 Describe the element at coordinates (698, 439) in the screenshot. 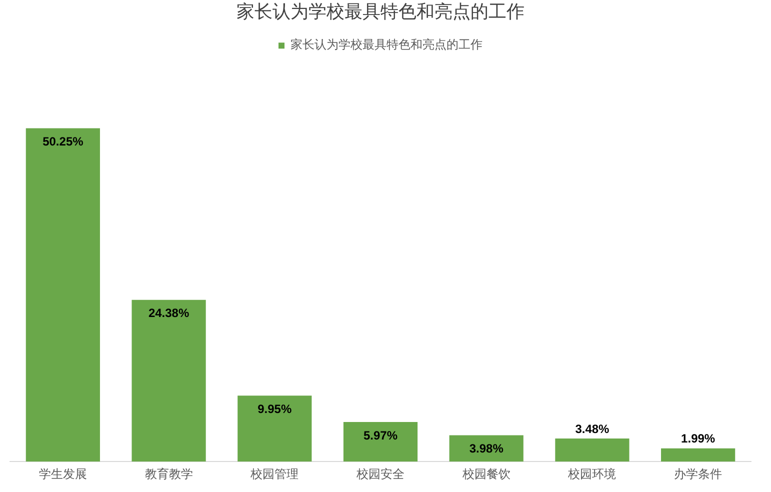

I see `data-label: 1.99%` at that location.